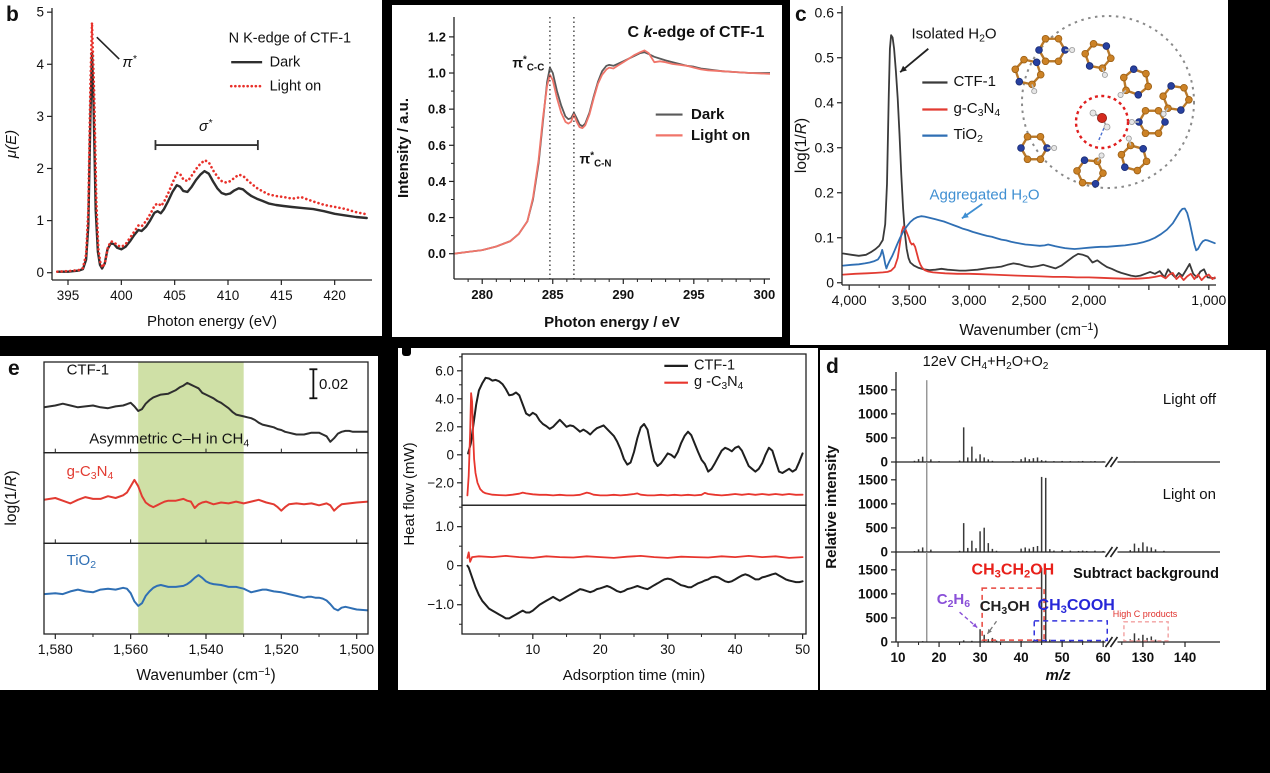 This screenshot has width=1270, height=773. I want to click on svg-text: 1,560, so click(130, 649).